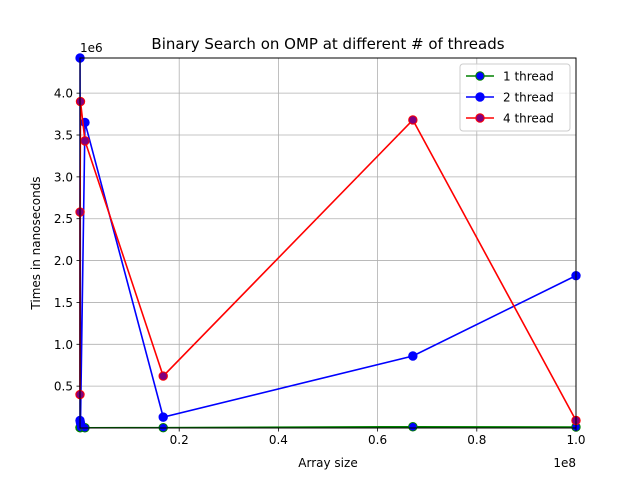 Image resolution: width=640 pixels, height=484 pixels. Describe the element at coordinates (63, 219) in the screenshot. I see `y-tick-label: 2.5` at that location.